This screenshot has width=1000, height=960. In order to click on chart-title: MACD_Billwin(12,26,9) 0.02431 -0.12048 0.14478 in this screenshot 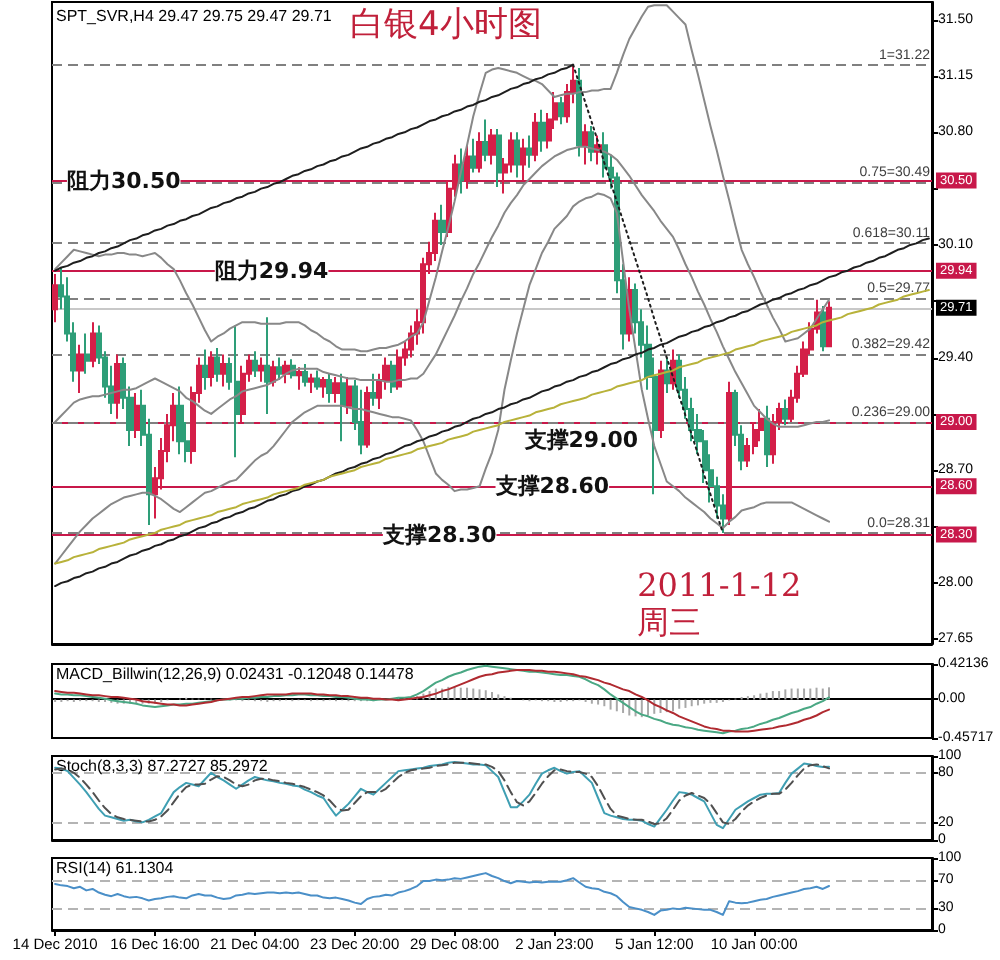, I will do `click(235, 674)`.